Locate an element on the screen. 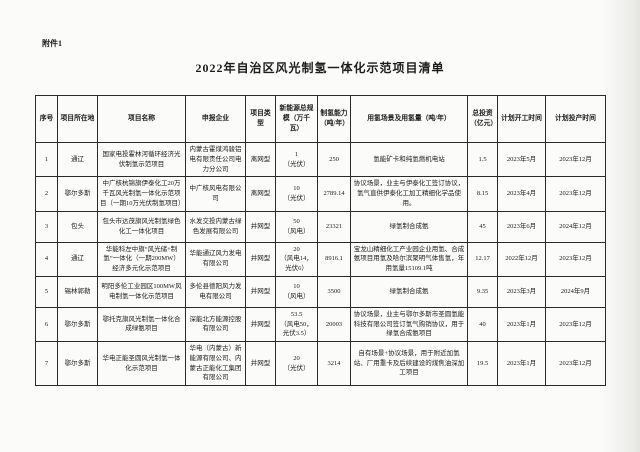  table-cell: 2023年4月 is located at coordinates (521, 194).